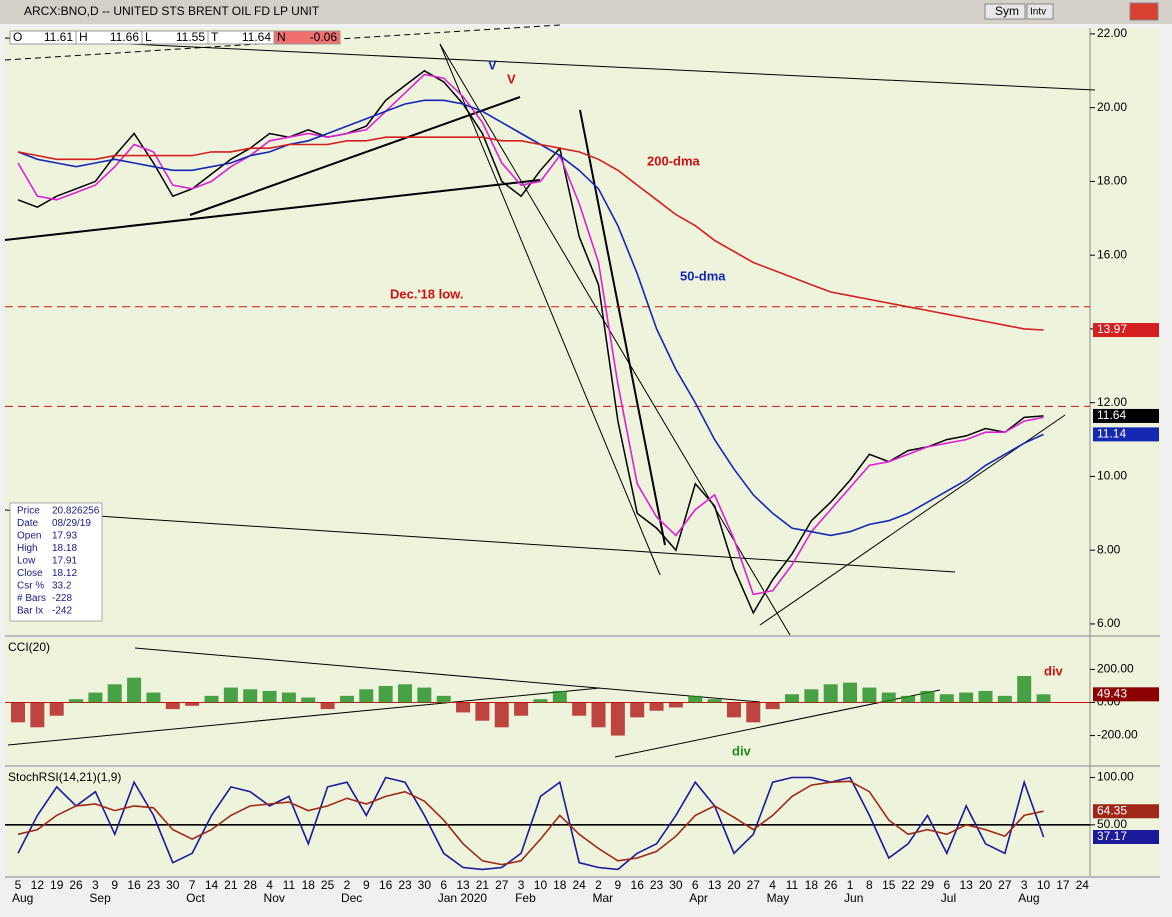  Describe the element at coordinates (928, 885) in the screenshot. I see `x-tick-label: 29` at that location.